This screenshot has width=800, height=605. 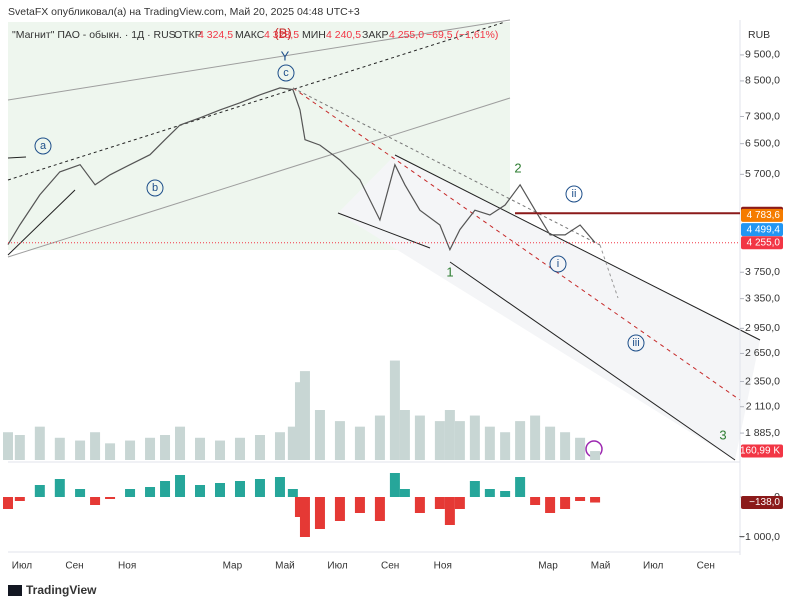 I want to click on y-tick-label: 2 110,0, so click(x=763, y=406).